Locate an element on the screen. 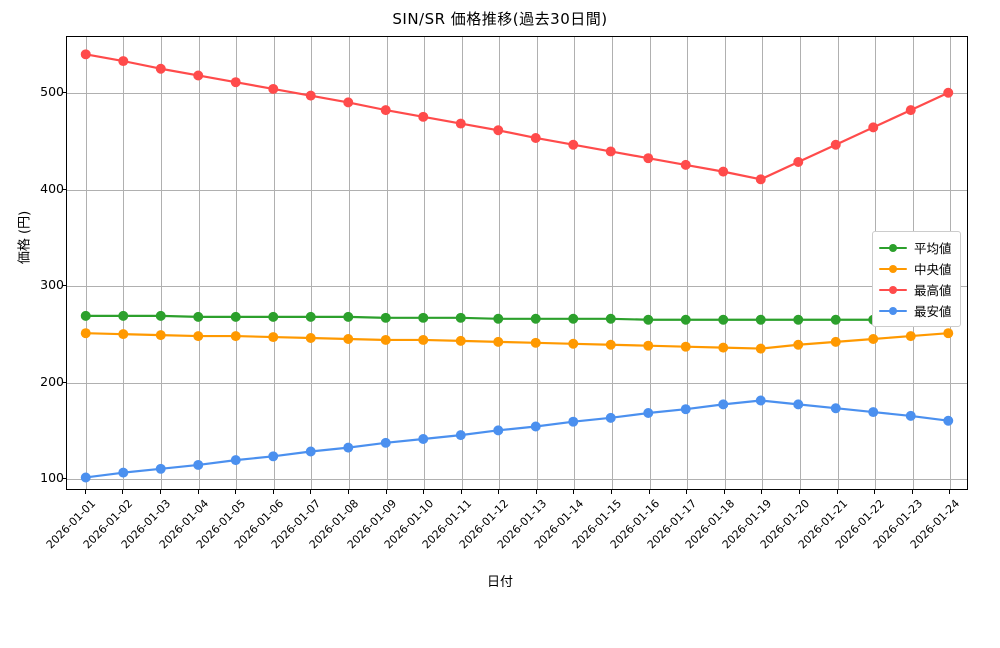 This screenshot has height=648, width=1000. legend-item-3: 最高値 is located at coordinates (915, 289).